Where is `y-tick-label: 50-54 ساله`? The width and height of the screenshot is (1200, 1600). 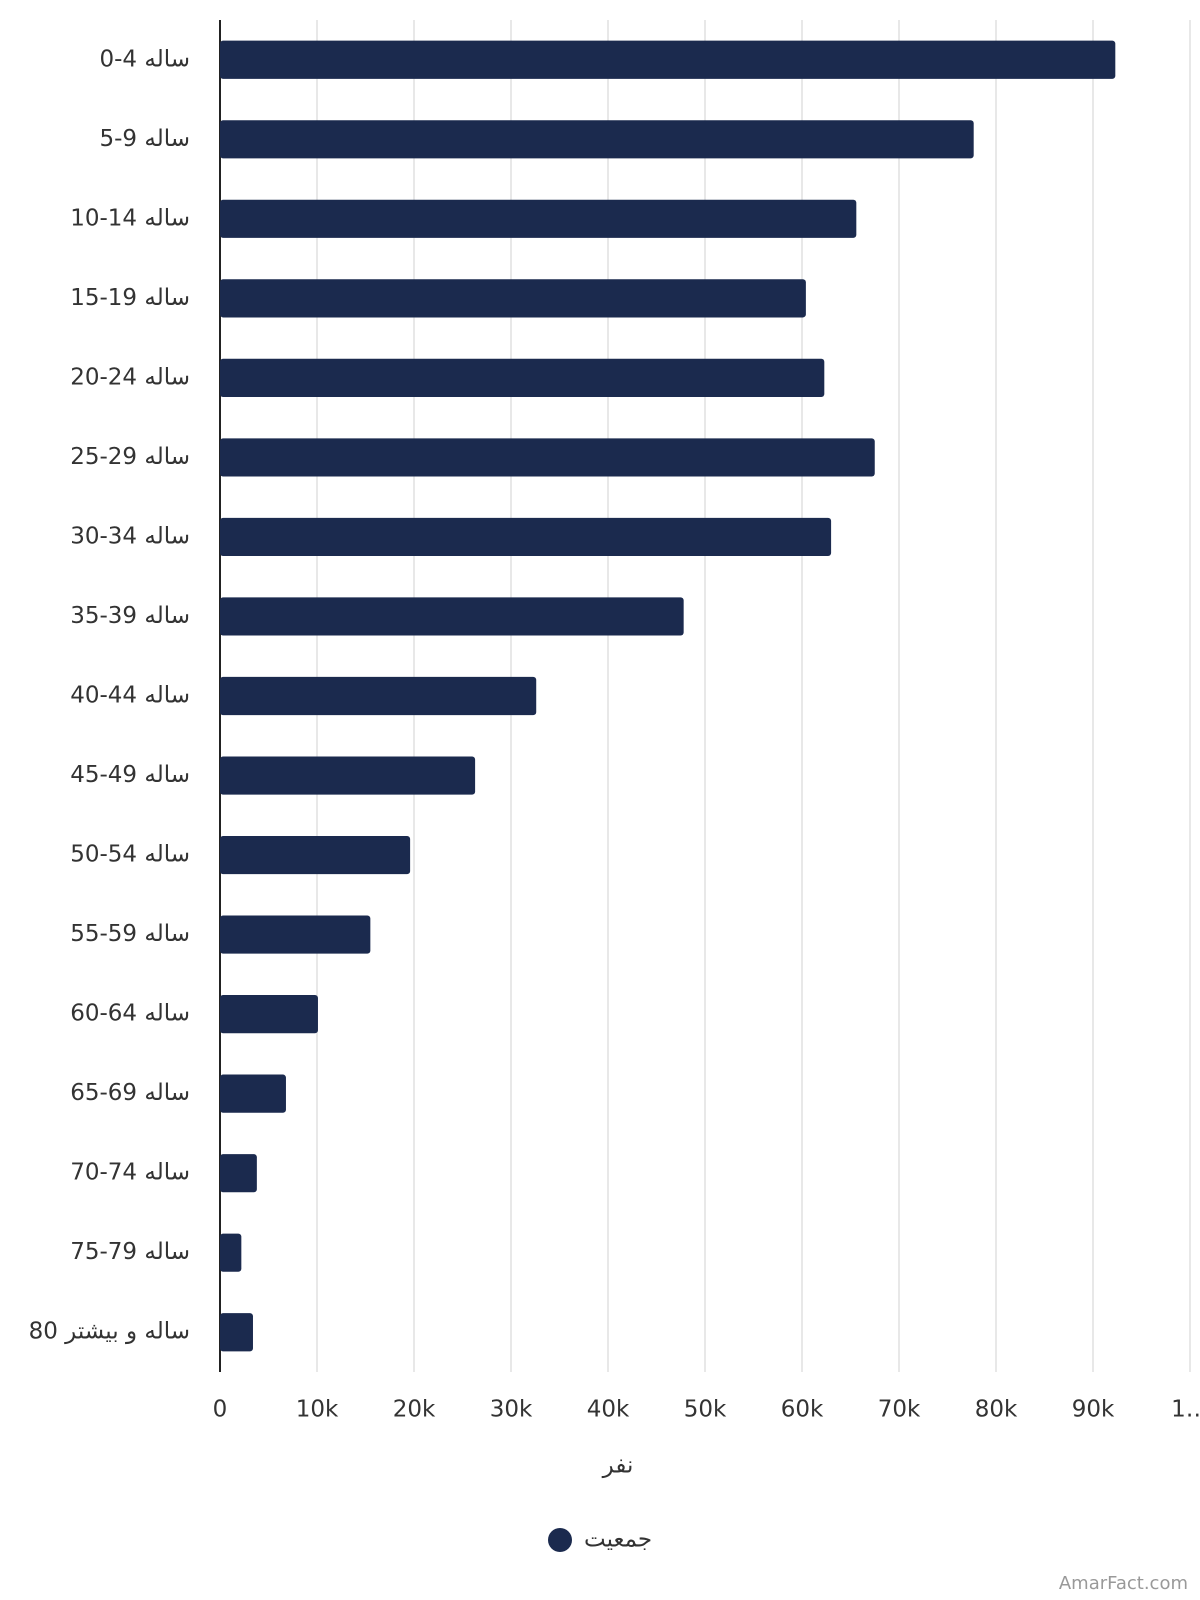 y-tick-label: 50-54 ساله is located at coordinates (130, 855).